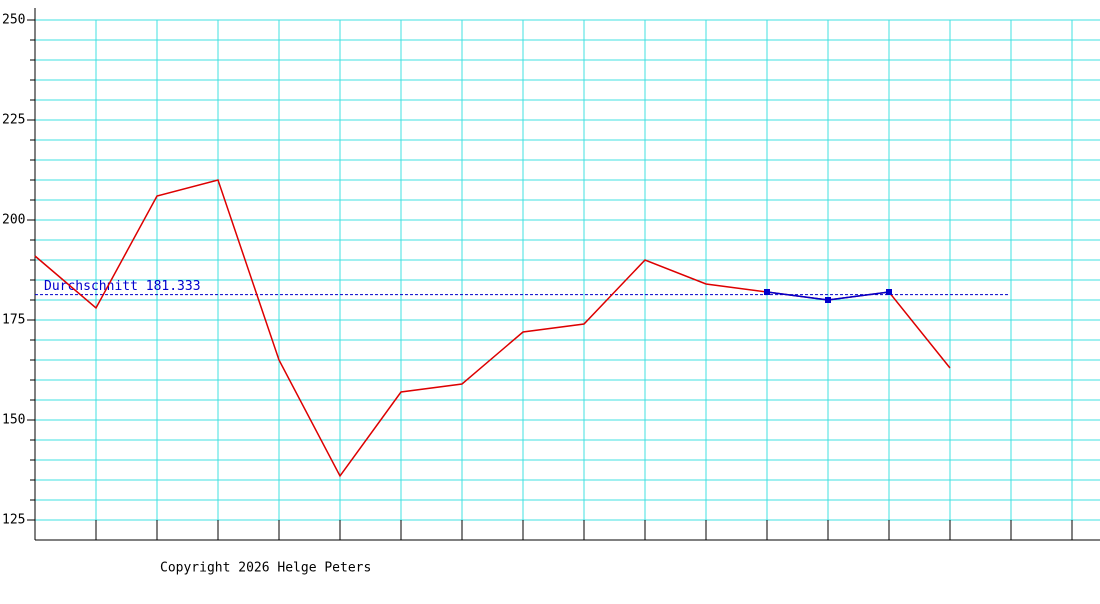  What do you see at coordinates (13, 420) in the screenshot?
I see `y-tick-label: 150` at bounding box center [13, 420].